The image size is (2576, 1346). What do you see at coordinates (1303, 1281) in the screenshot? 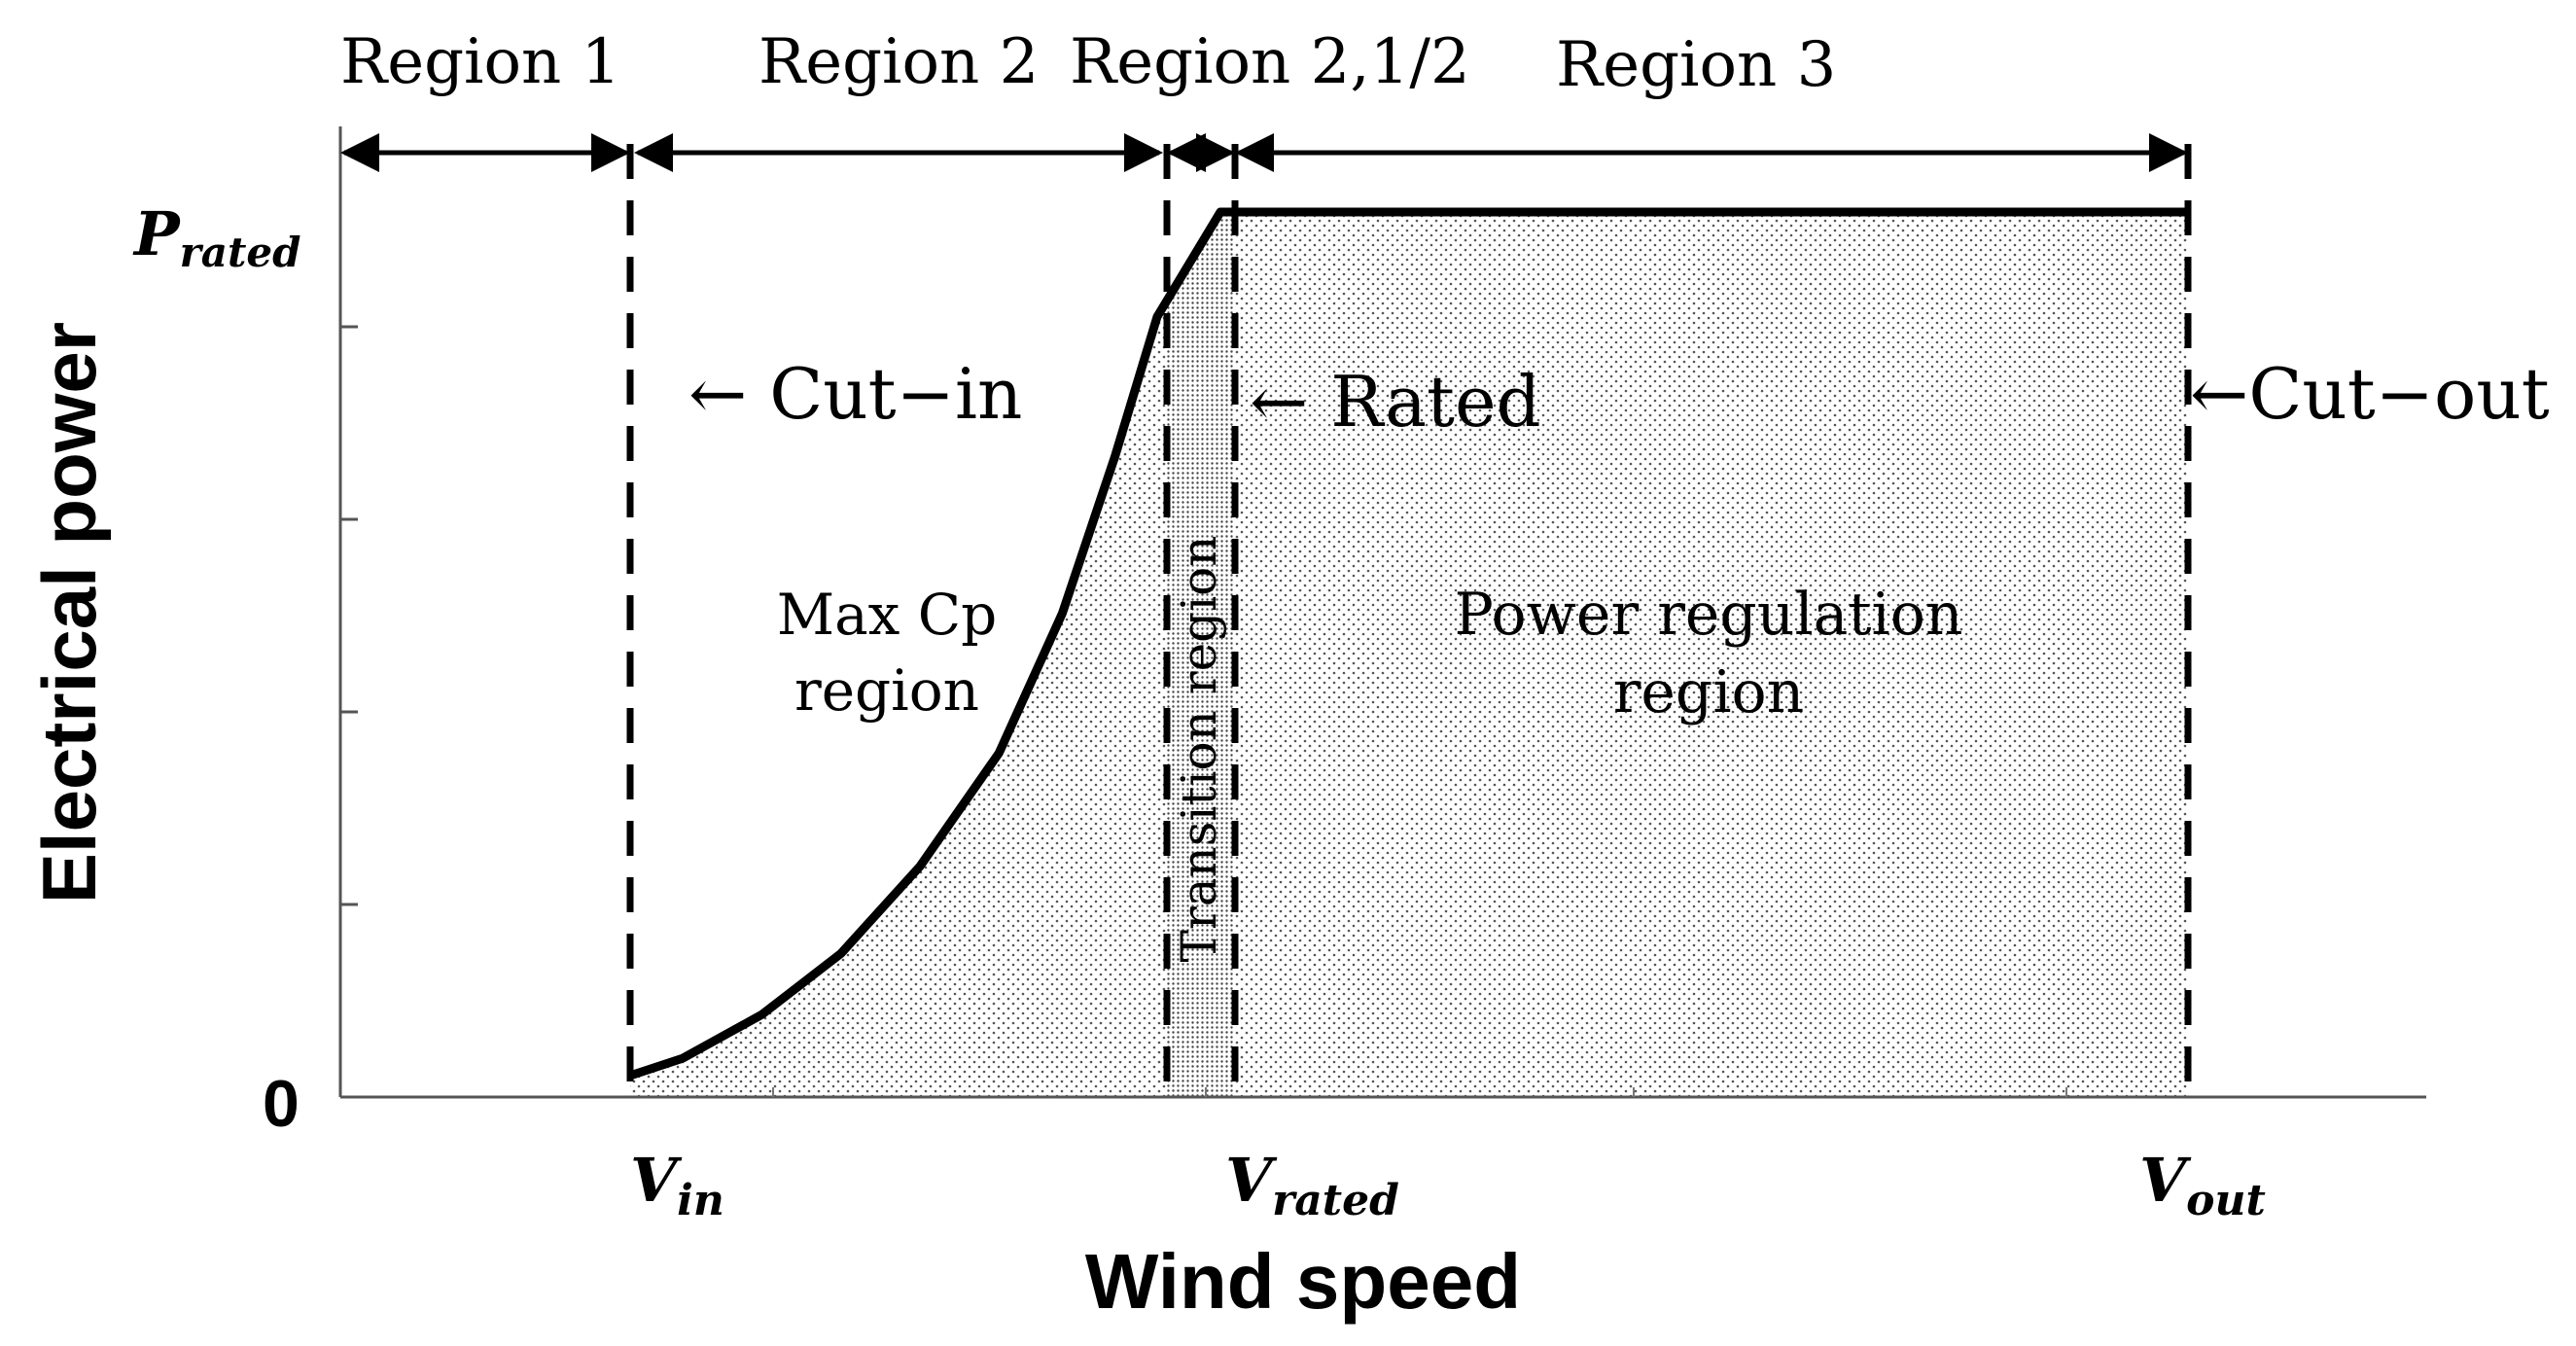
I see `x-axis-title: Wind speed` at bounding box center [1303, 1281].